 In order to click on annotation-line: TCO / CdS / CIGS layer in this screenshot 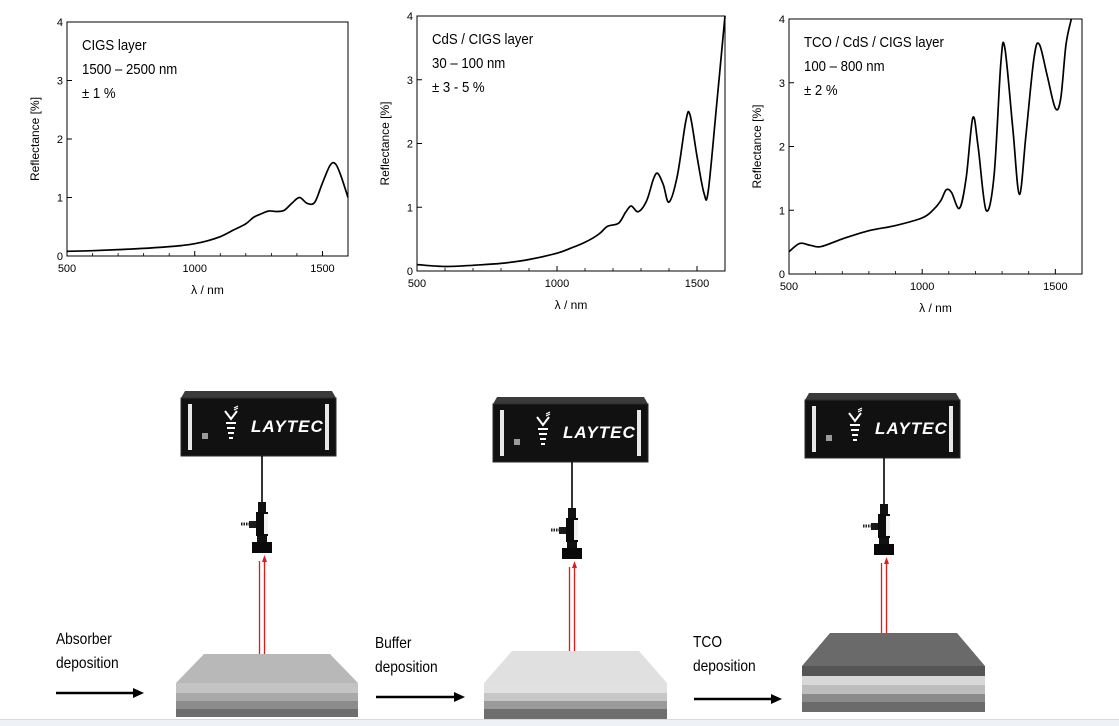, I will do `click(874, 41)`.